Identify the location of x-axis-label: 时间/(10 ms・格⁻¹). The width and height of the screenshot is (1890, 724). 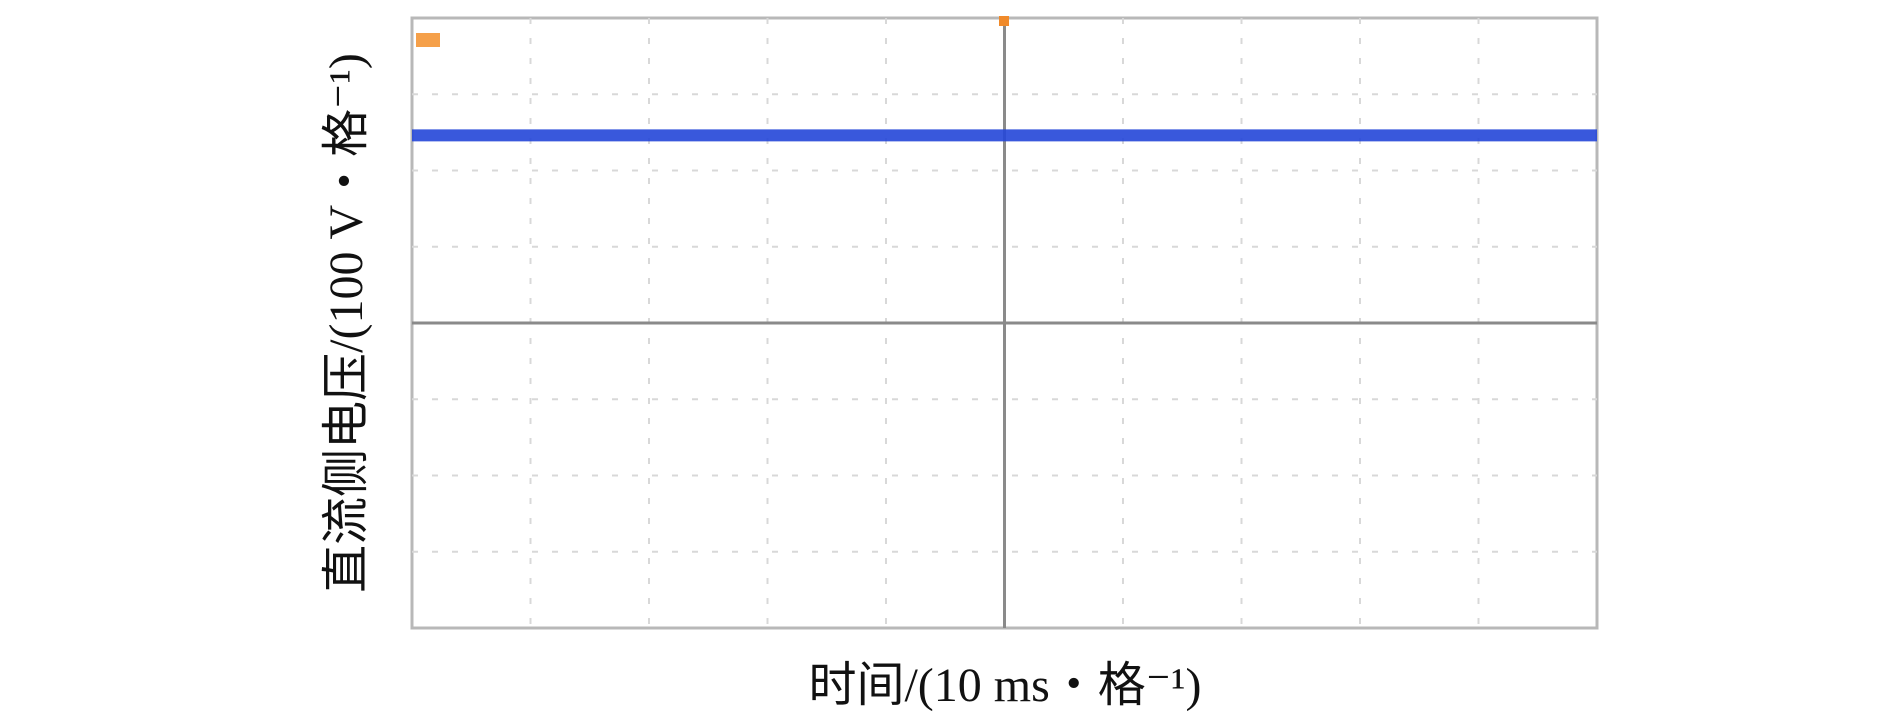
(1004, 685).